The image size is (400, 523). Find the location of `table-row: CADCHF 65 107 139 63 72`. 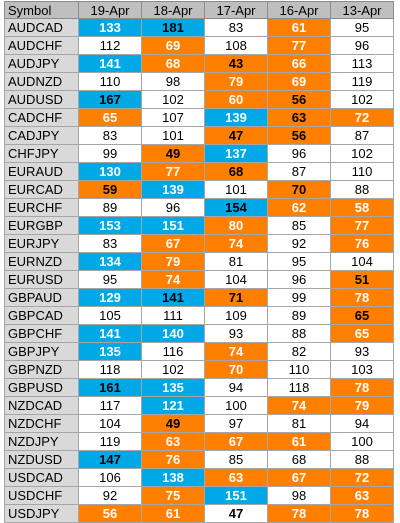

table-row: CADCHF 65 107 139 63 72 is located at coordinates (199, 117).